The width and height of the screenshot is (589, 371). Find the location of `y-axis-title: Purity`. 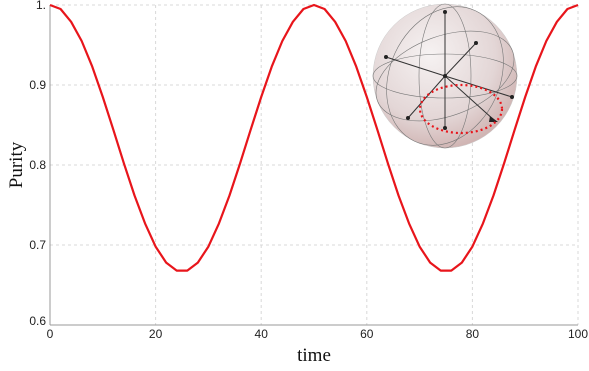

y-axis-title: Purity is located at coordinates (16, 164).